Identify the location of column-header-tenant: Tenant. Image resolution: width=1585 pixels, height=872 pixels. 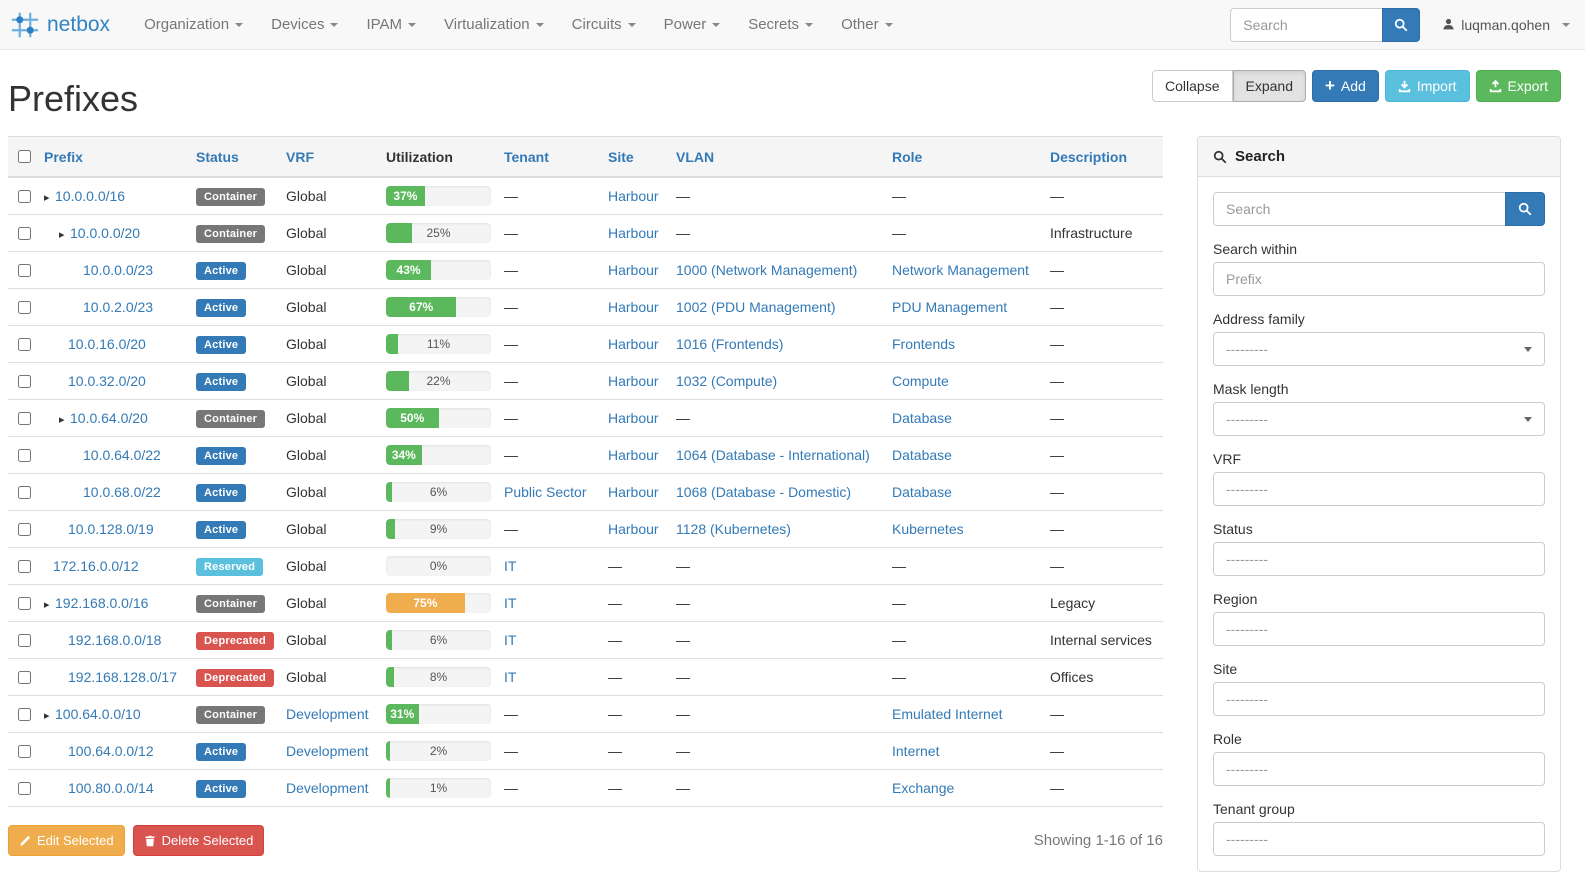
(548, 157).